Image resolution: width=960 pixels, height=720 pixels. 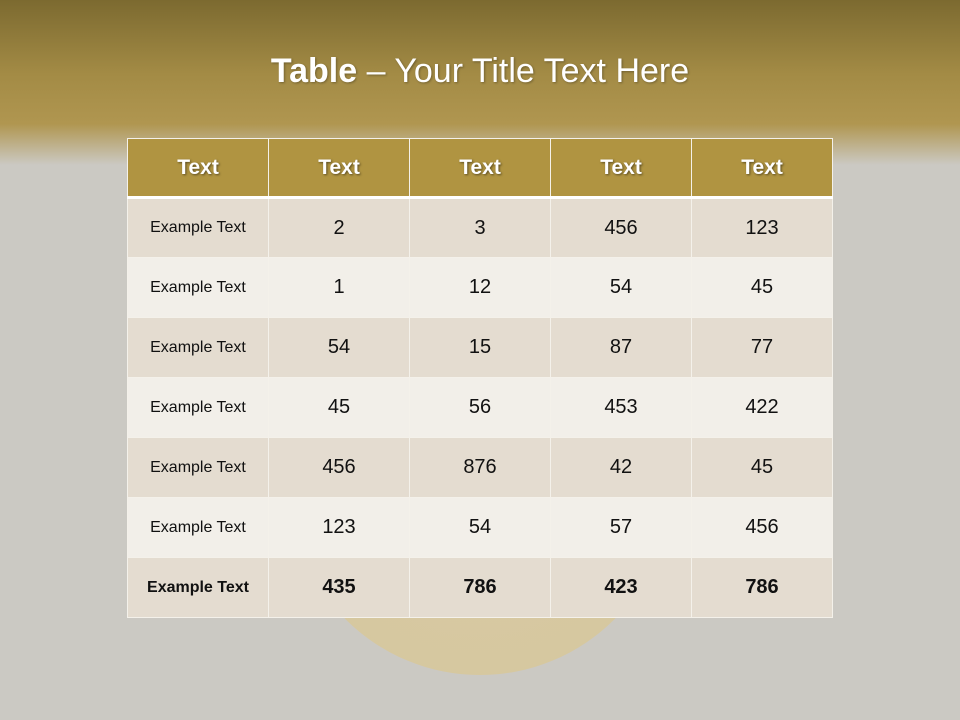 I want to click on table-row: Example Text 123 54 57 456, so click(x=480, y=527).